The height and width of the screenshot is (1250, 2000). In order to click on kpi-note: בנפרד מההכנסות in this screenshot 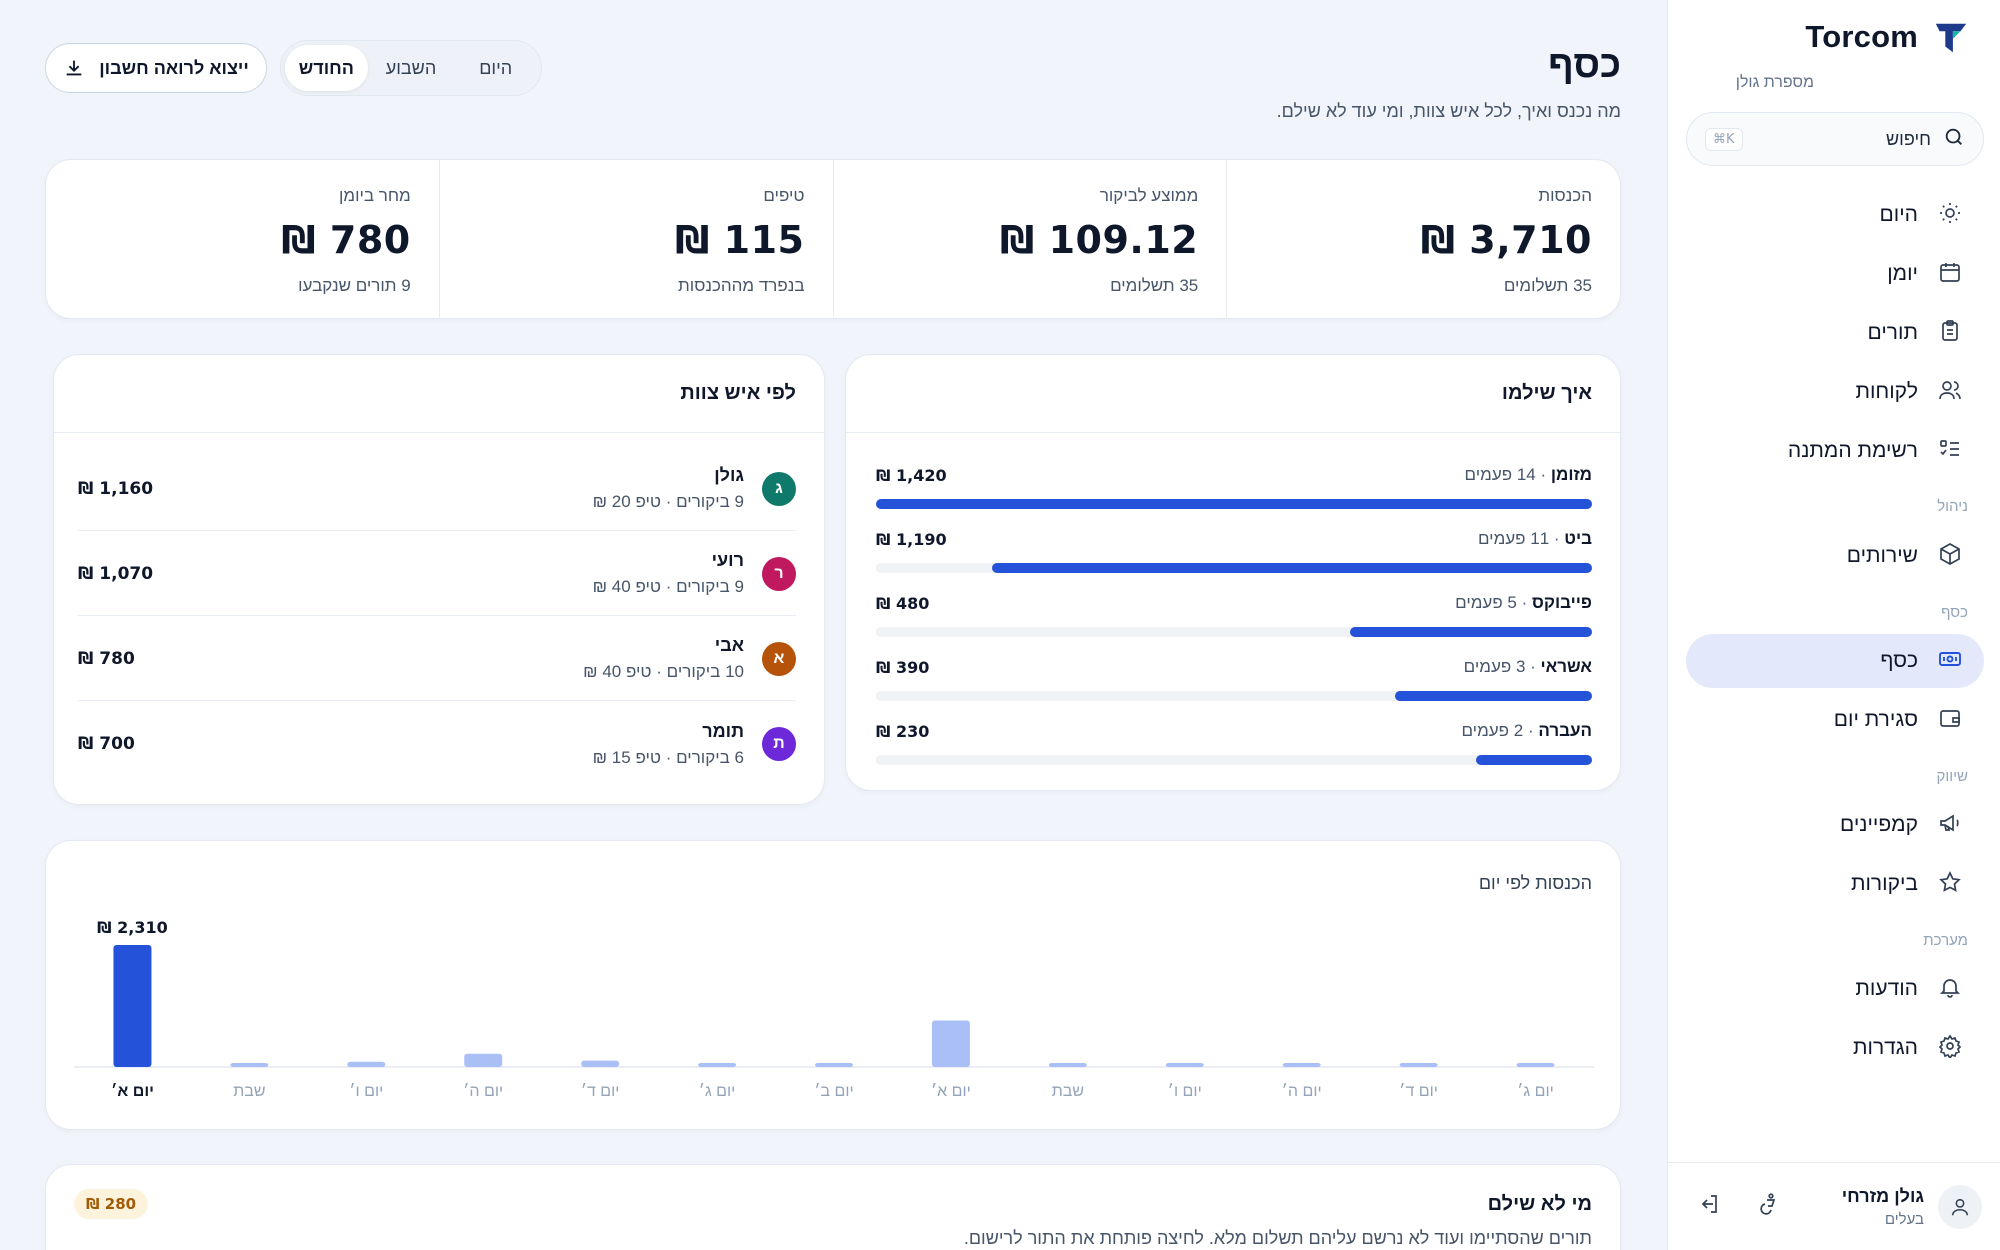, I will do `click(741, 285)`.